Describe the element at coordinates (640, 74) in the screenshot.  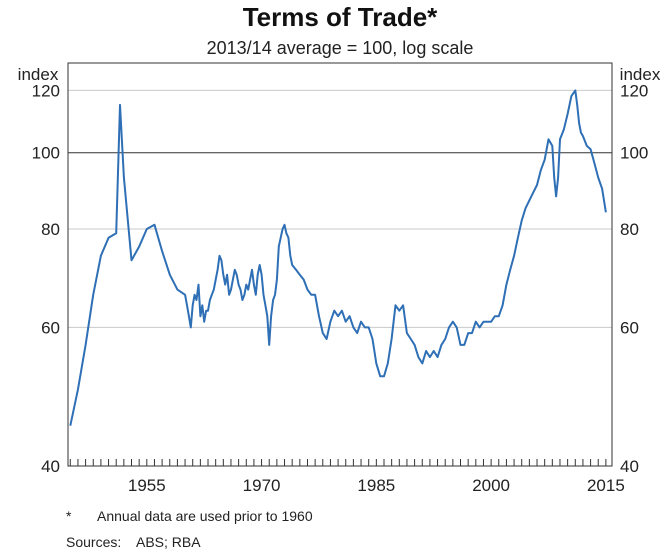
I see `y-axis-unit-right: index` at that location.